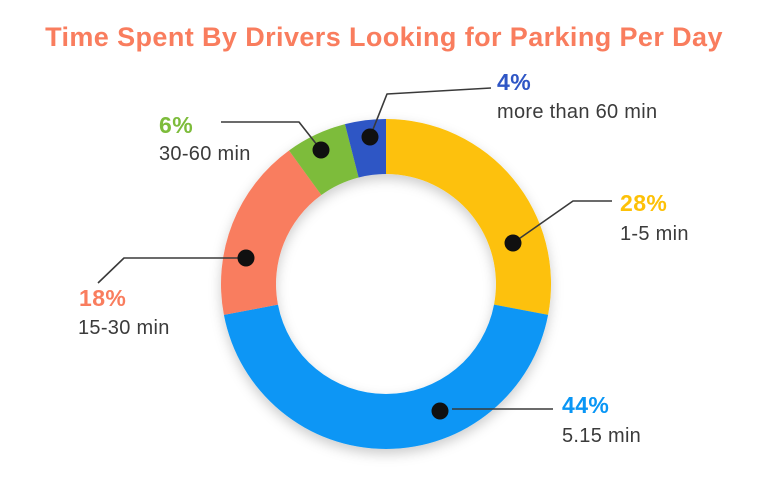 The height and width of the screenshot is (483, 768). Describe the element at coordinates (321, 150) in the screenshot. I see `leader-dot-30-60-min` at that location.